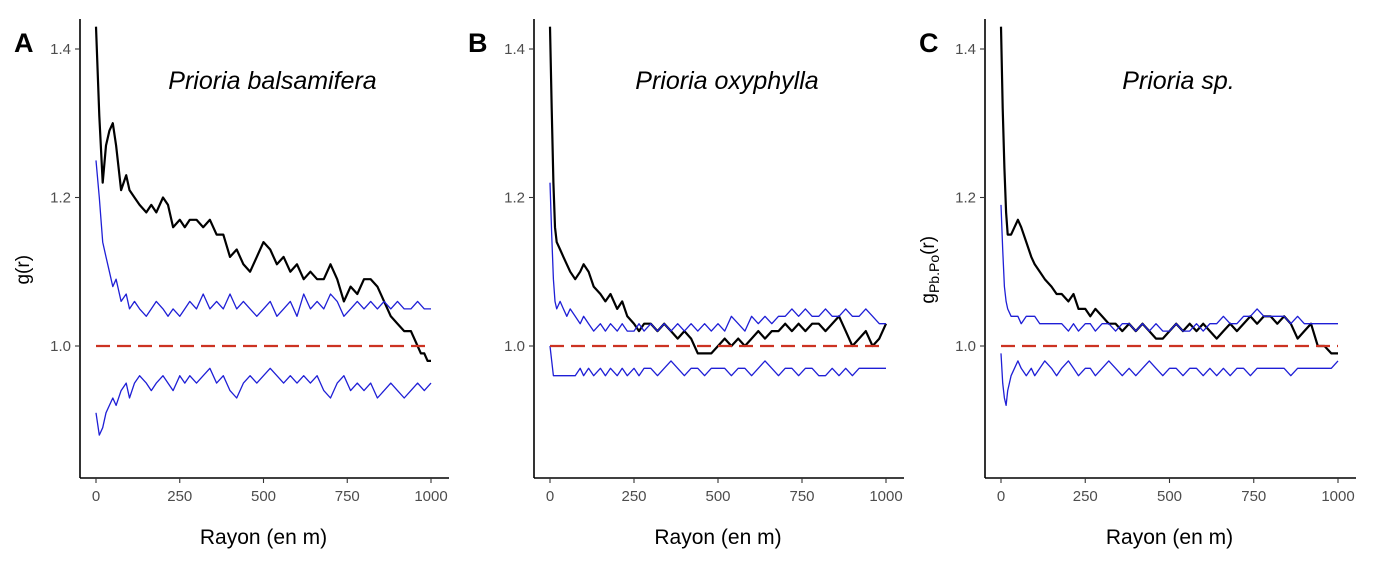  Describe the element at coordinates (478, 43) in the screenshot. I see `panel-label: B` at that location.